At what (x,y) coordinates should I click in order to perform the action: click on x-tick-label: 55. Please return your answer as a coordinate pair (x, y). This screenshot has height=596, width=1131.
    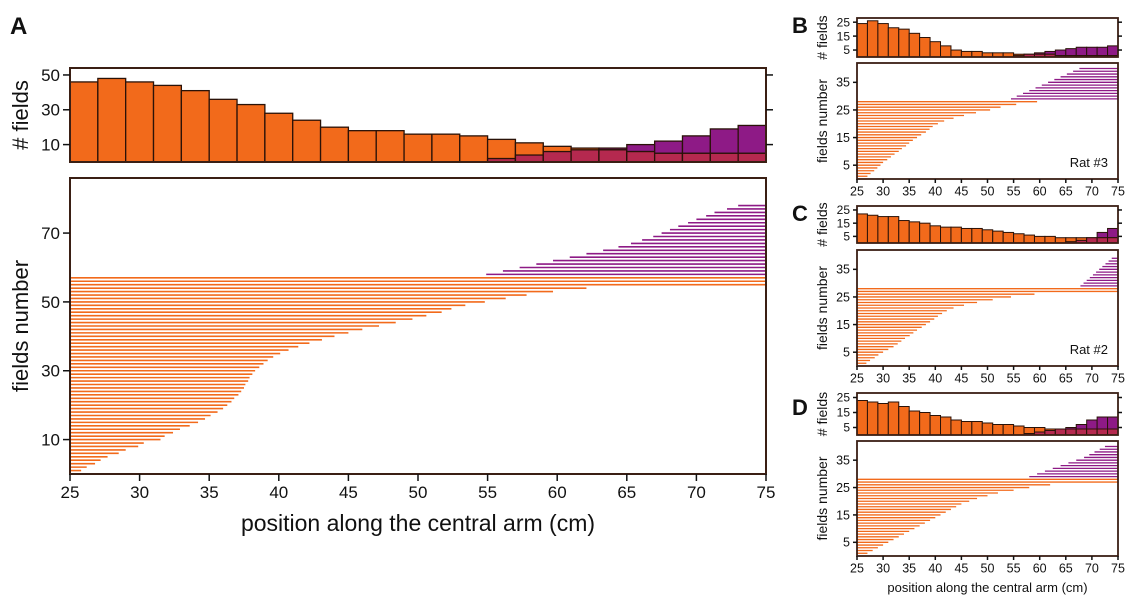
    Looking at the image, I should click on (487, 492).